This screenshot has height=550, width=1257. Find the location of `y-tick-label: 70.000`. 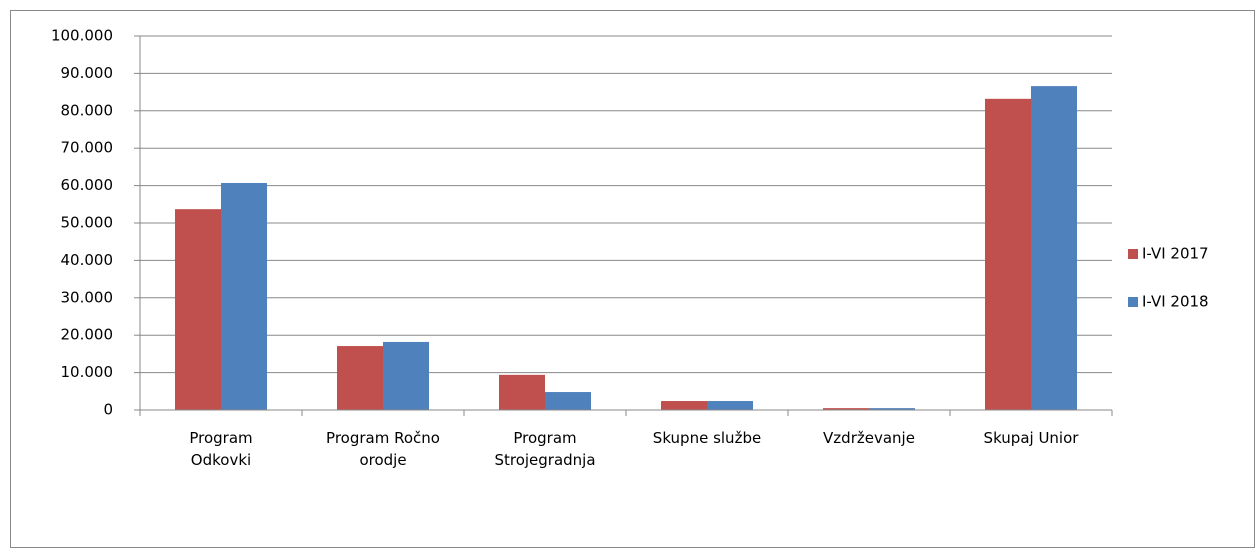

y-tick-label: 70.000 is located at coordinates (87, 148).